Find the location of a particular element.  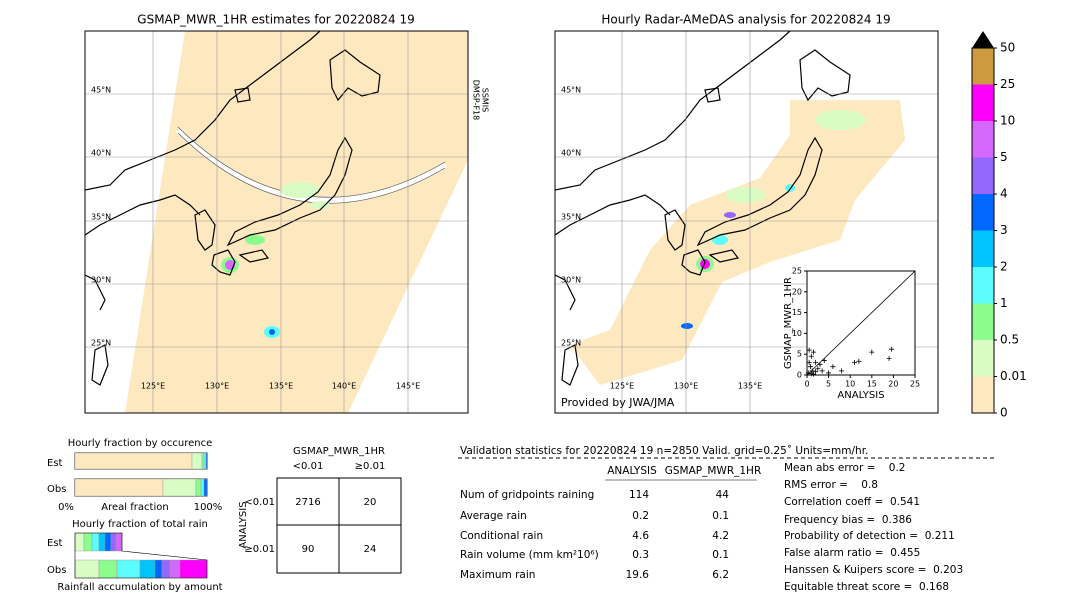

colorbar-label: 3 is located at coordinates (1004, 230).